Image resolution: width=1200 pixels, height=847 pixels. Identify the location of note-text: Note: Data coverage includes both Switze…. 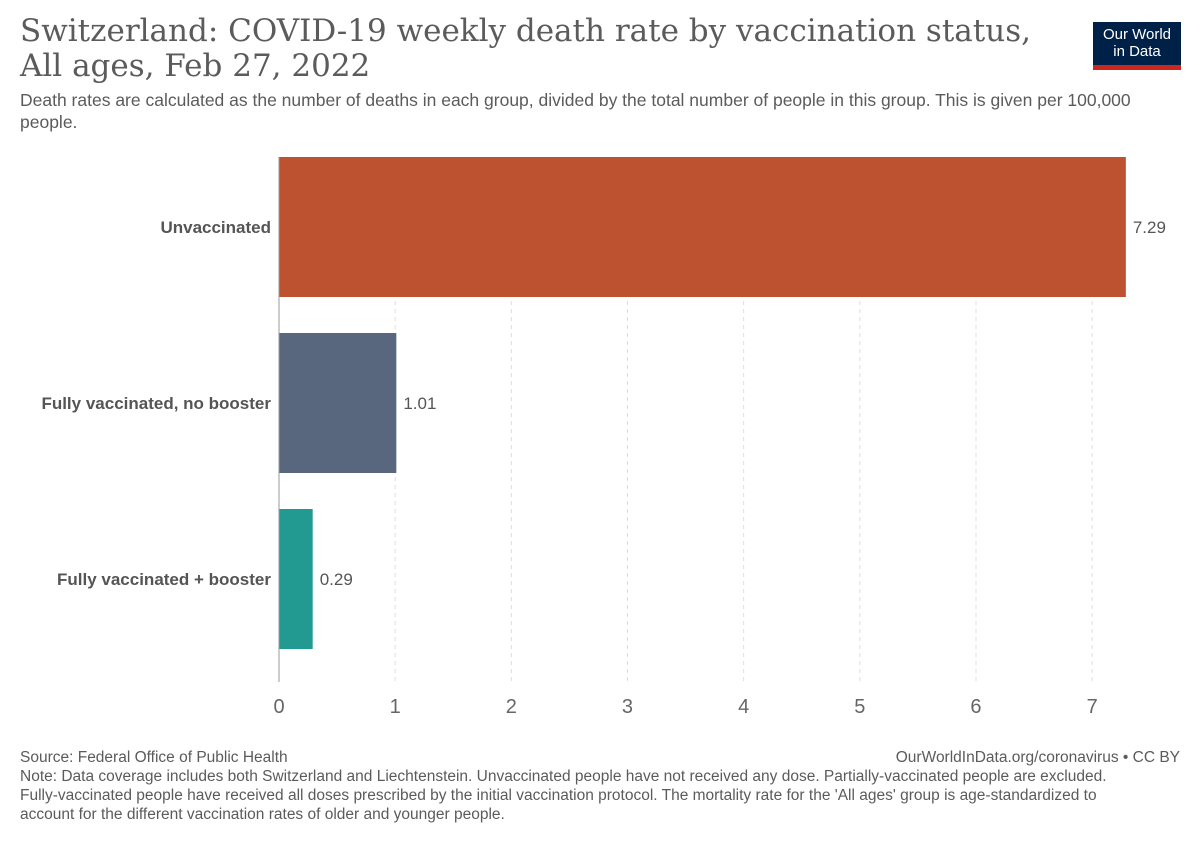
(563, 795).